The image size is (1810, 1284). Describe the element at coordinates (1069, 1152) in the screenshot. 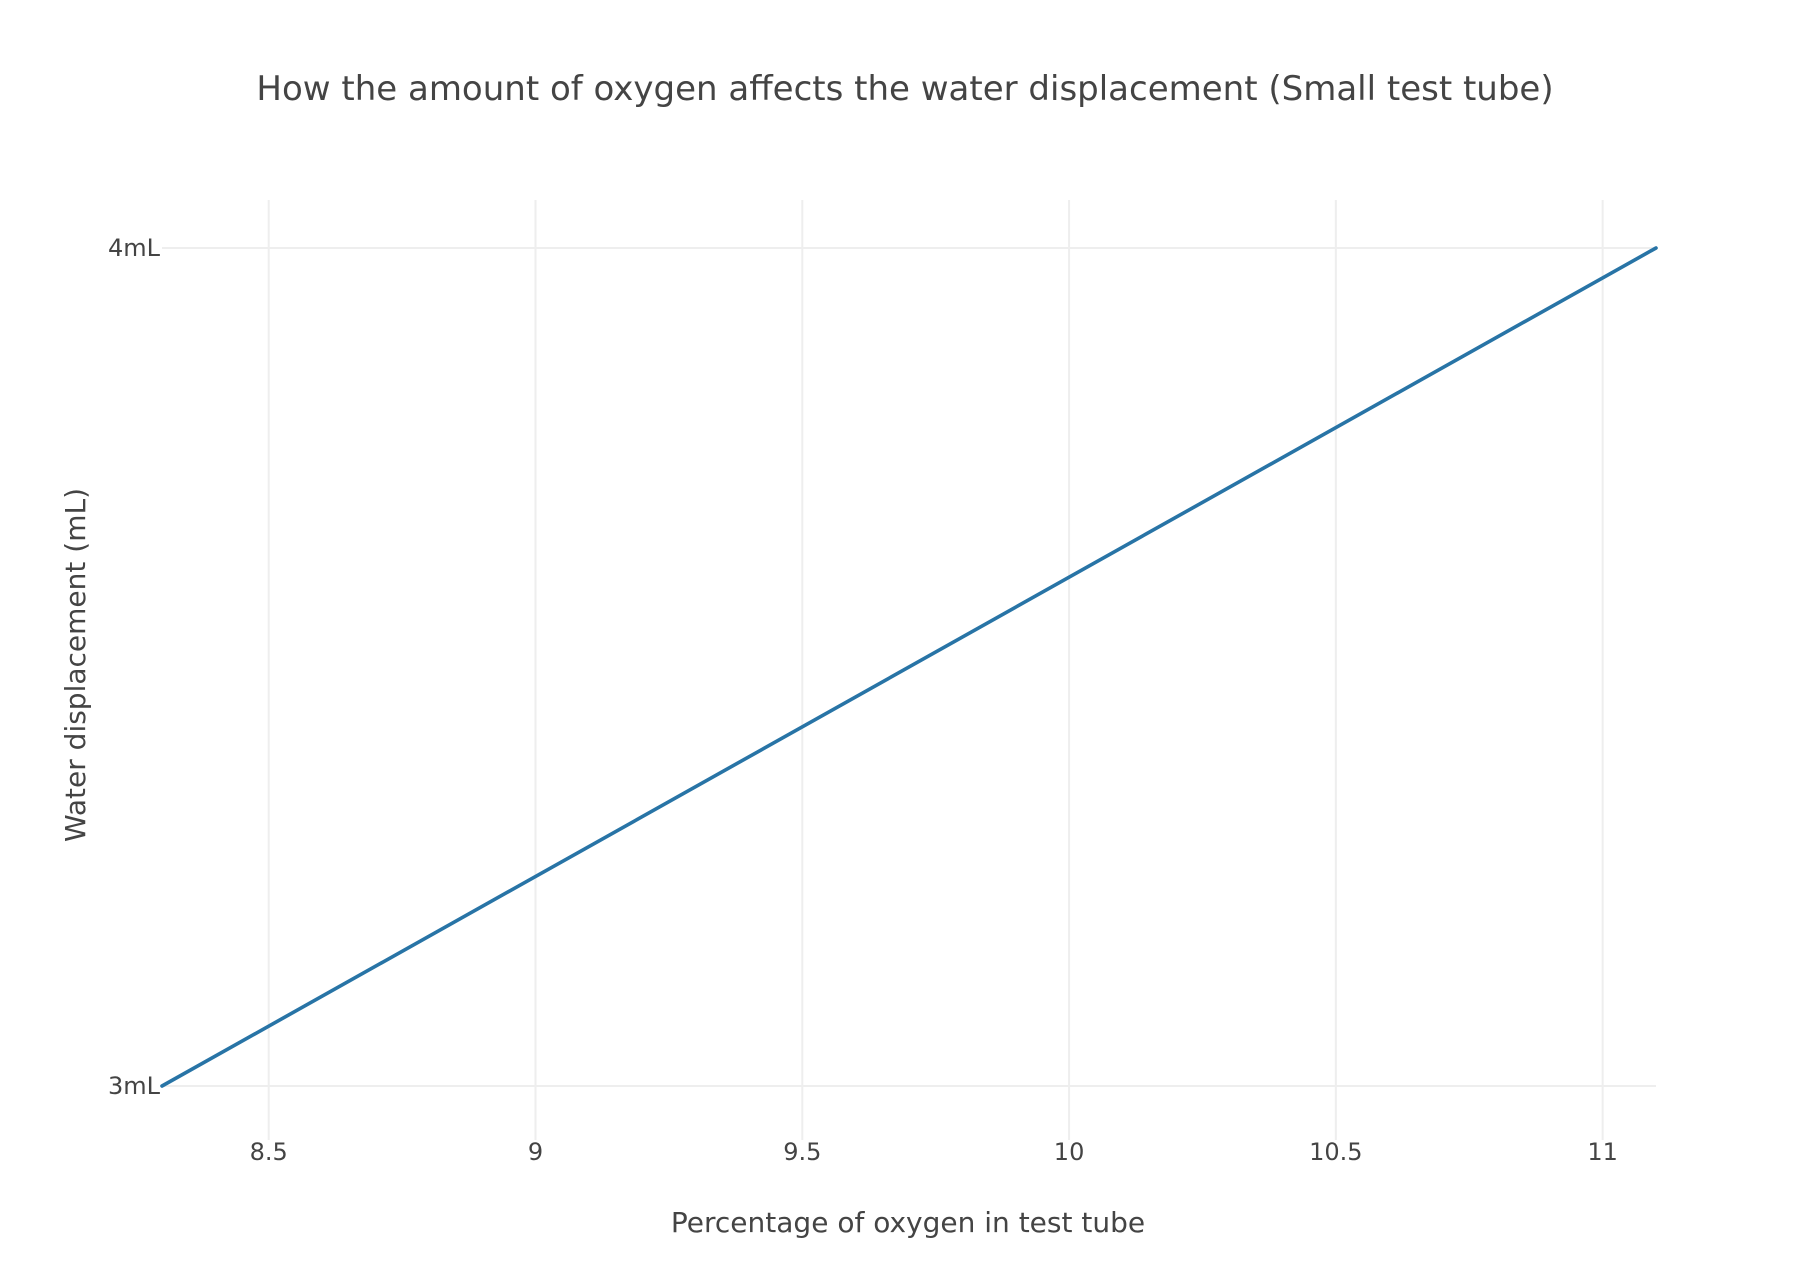

I see `x-tick-label: 10` at that location.